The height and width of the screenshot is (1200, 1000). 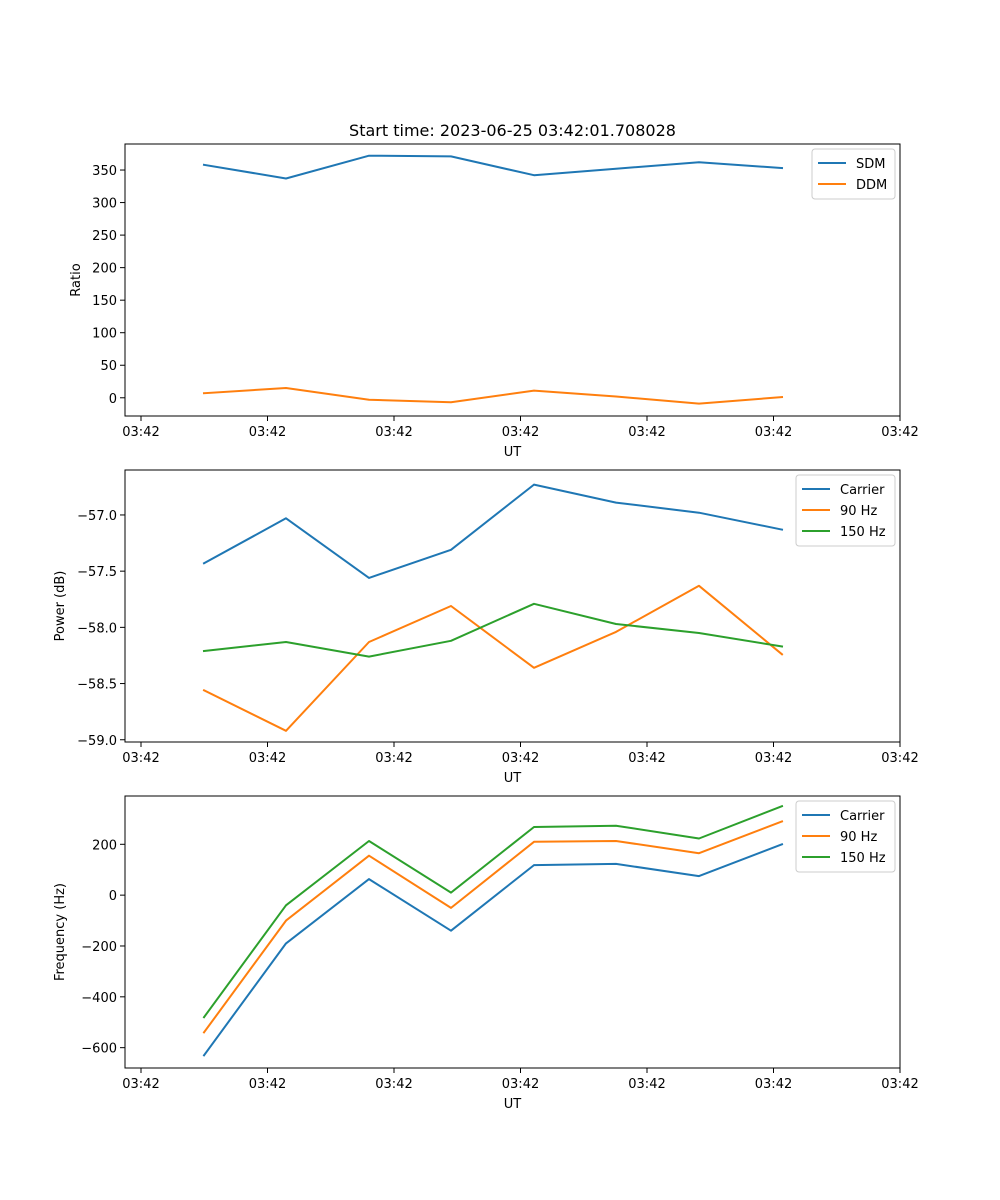 What do you see at coordinates (104, 171) in the screenshot?
I see `y-tick-label: 350` at bounding box center [104, 171].